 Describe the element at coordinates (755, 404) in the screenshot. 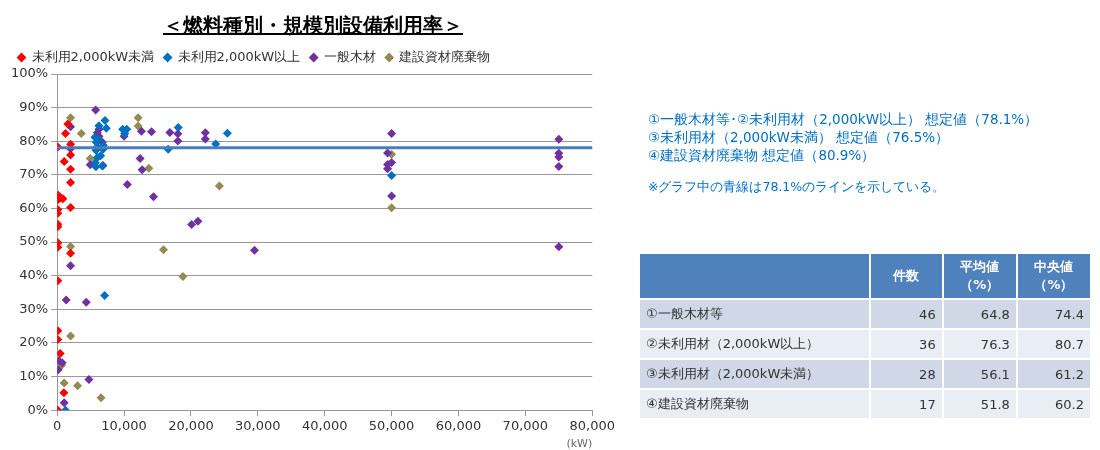

I see `category-label: ④建設資材廃棄物` at that location.